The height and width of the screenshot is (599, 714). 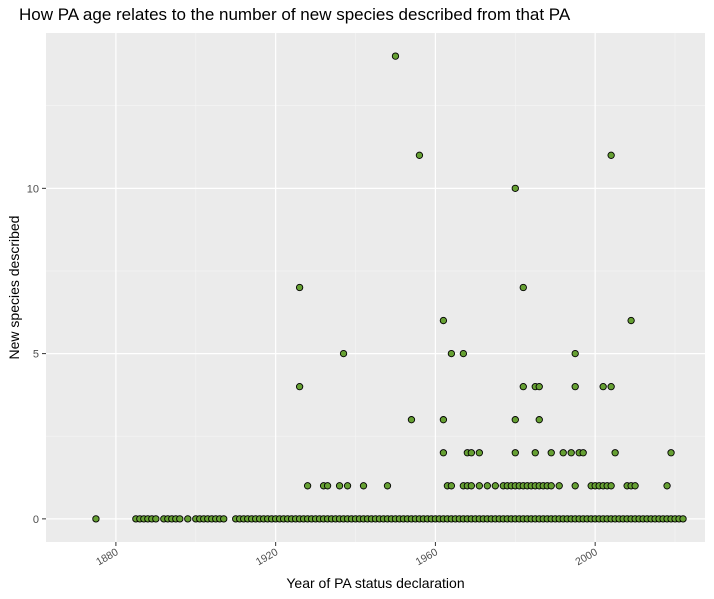 What do you see at coordinates (427, 557) in the screenshot?
I see `x-tick-label: 1960` at bounding box center [427, 557].